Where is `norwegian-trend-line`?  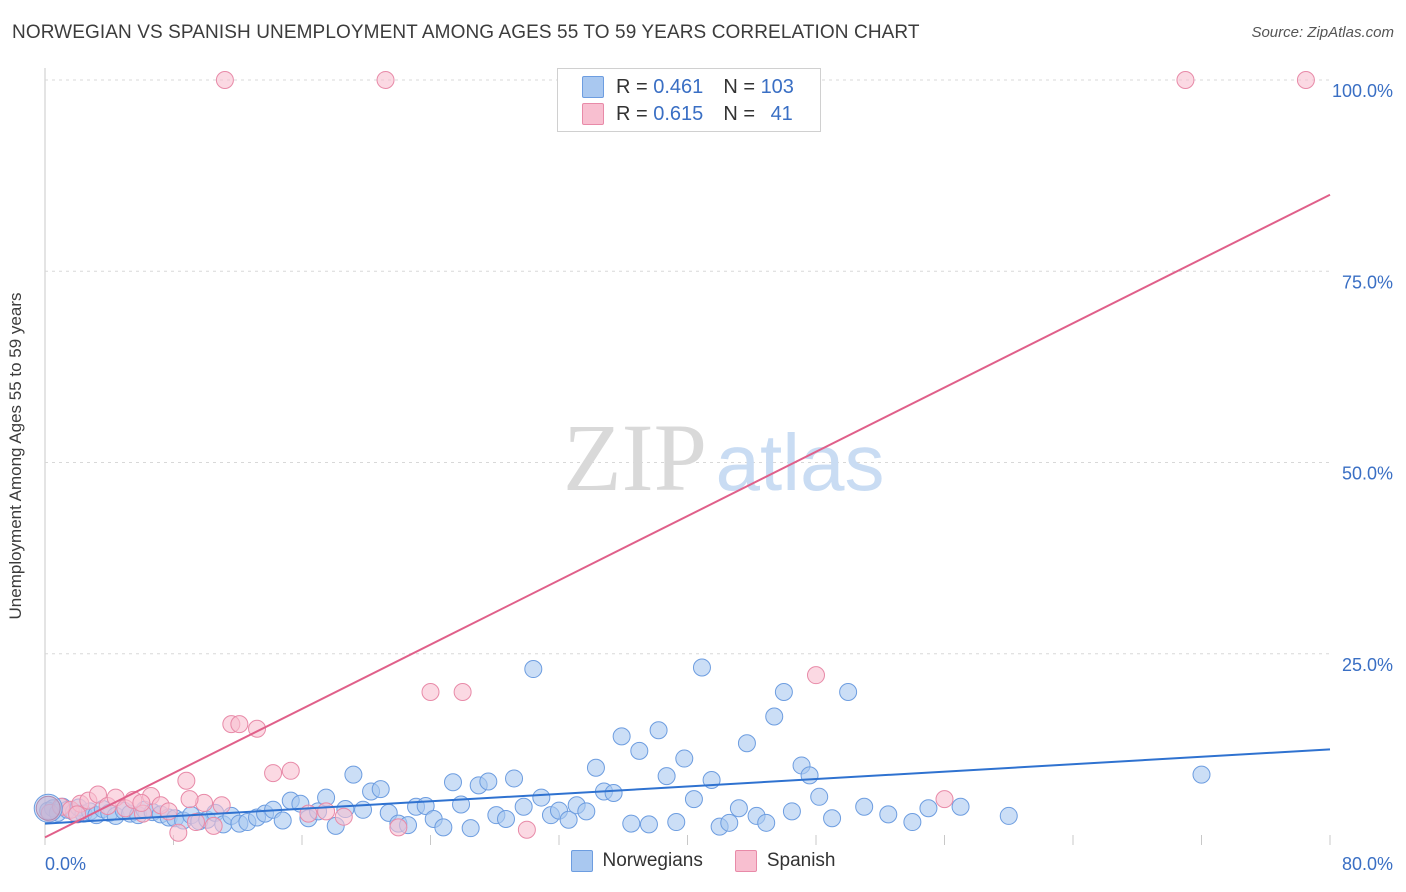 norwegian-trend-line is located at coordinates (687, 786).